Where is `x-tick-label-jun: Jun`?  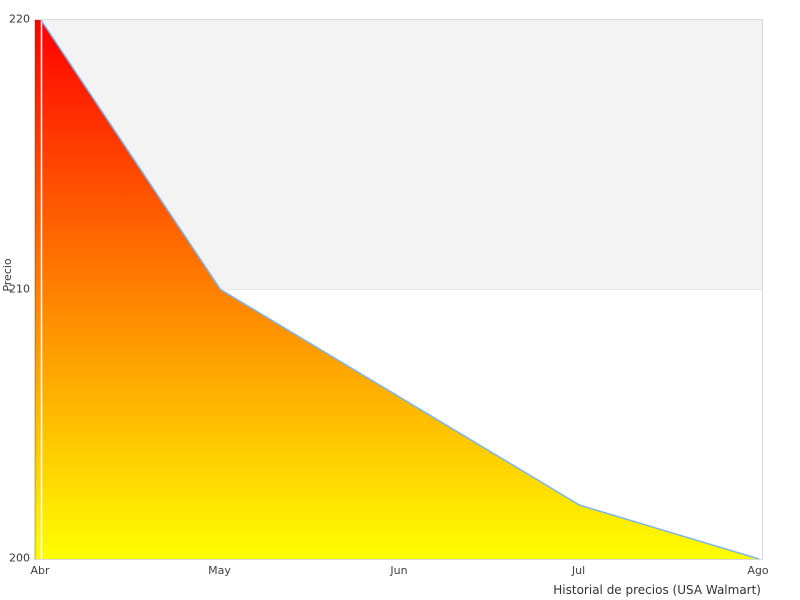
x-tick-label-jun: Jun is located at coordinates (399, 570).